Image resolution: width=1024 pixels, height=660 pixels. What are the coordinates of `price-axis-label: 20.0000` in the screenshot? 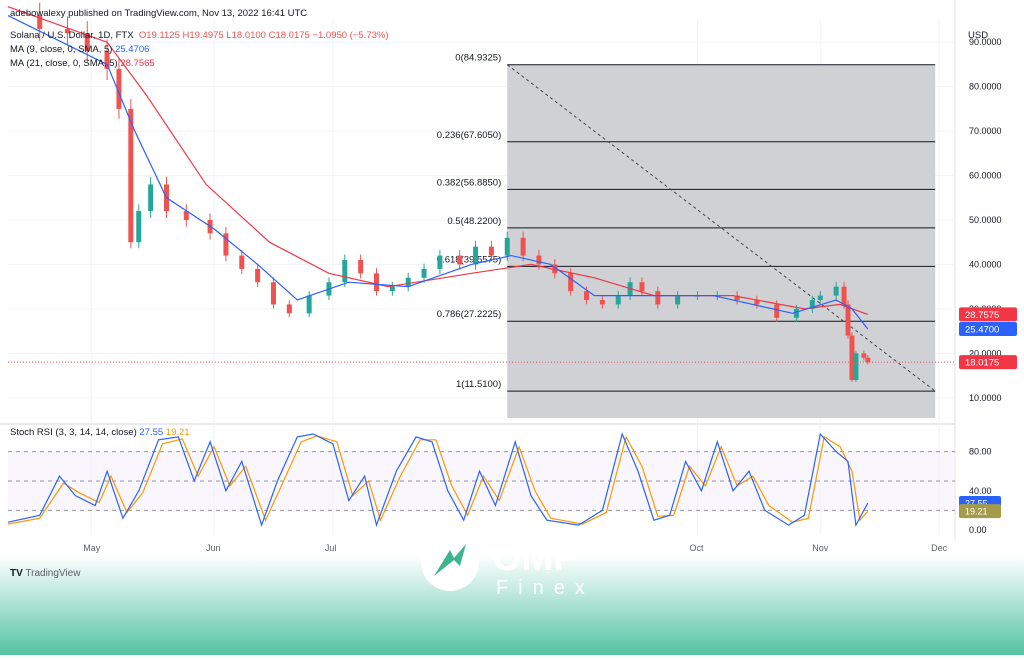 It's located at (985, 353).